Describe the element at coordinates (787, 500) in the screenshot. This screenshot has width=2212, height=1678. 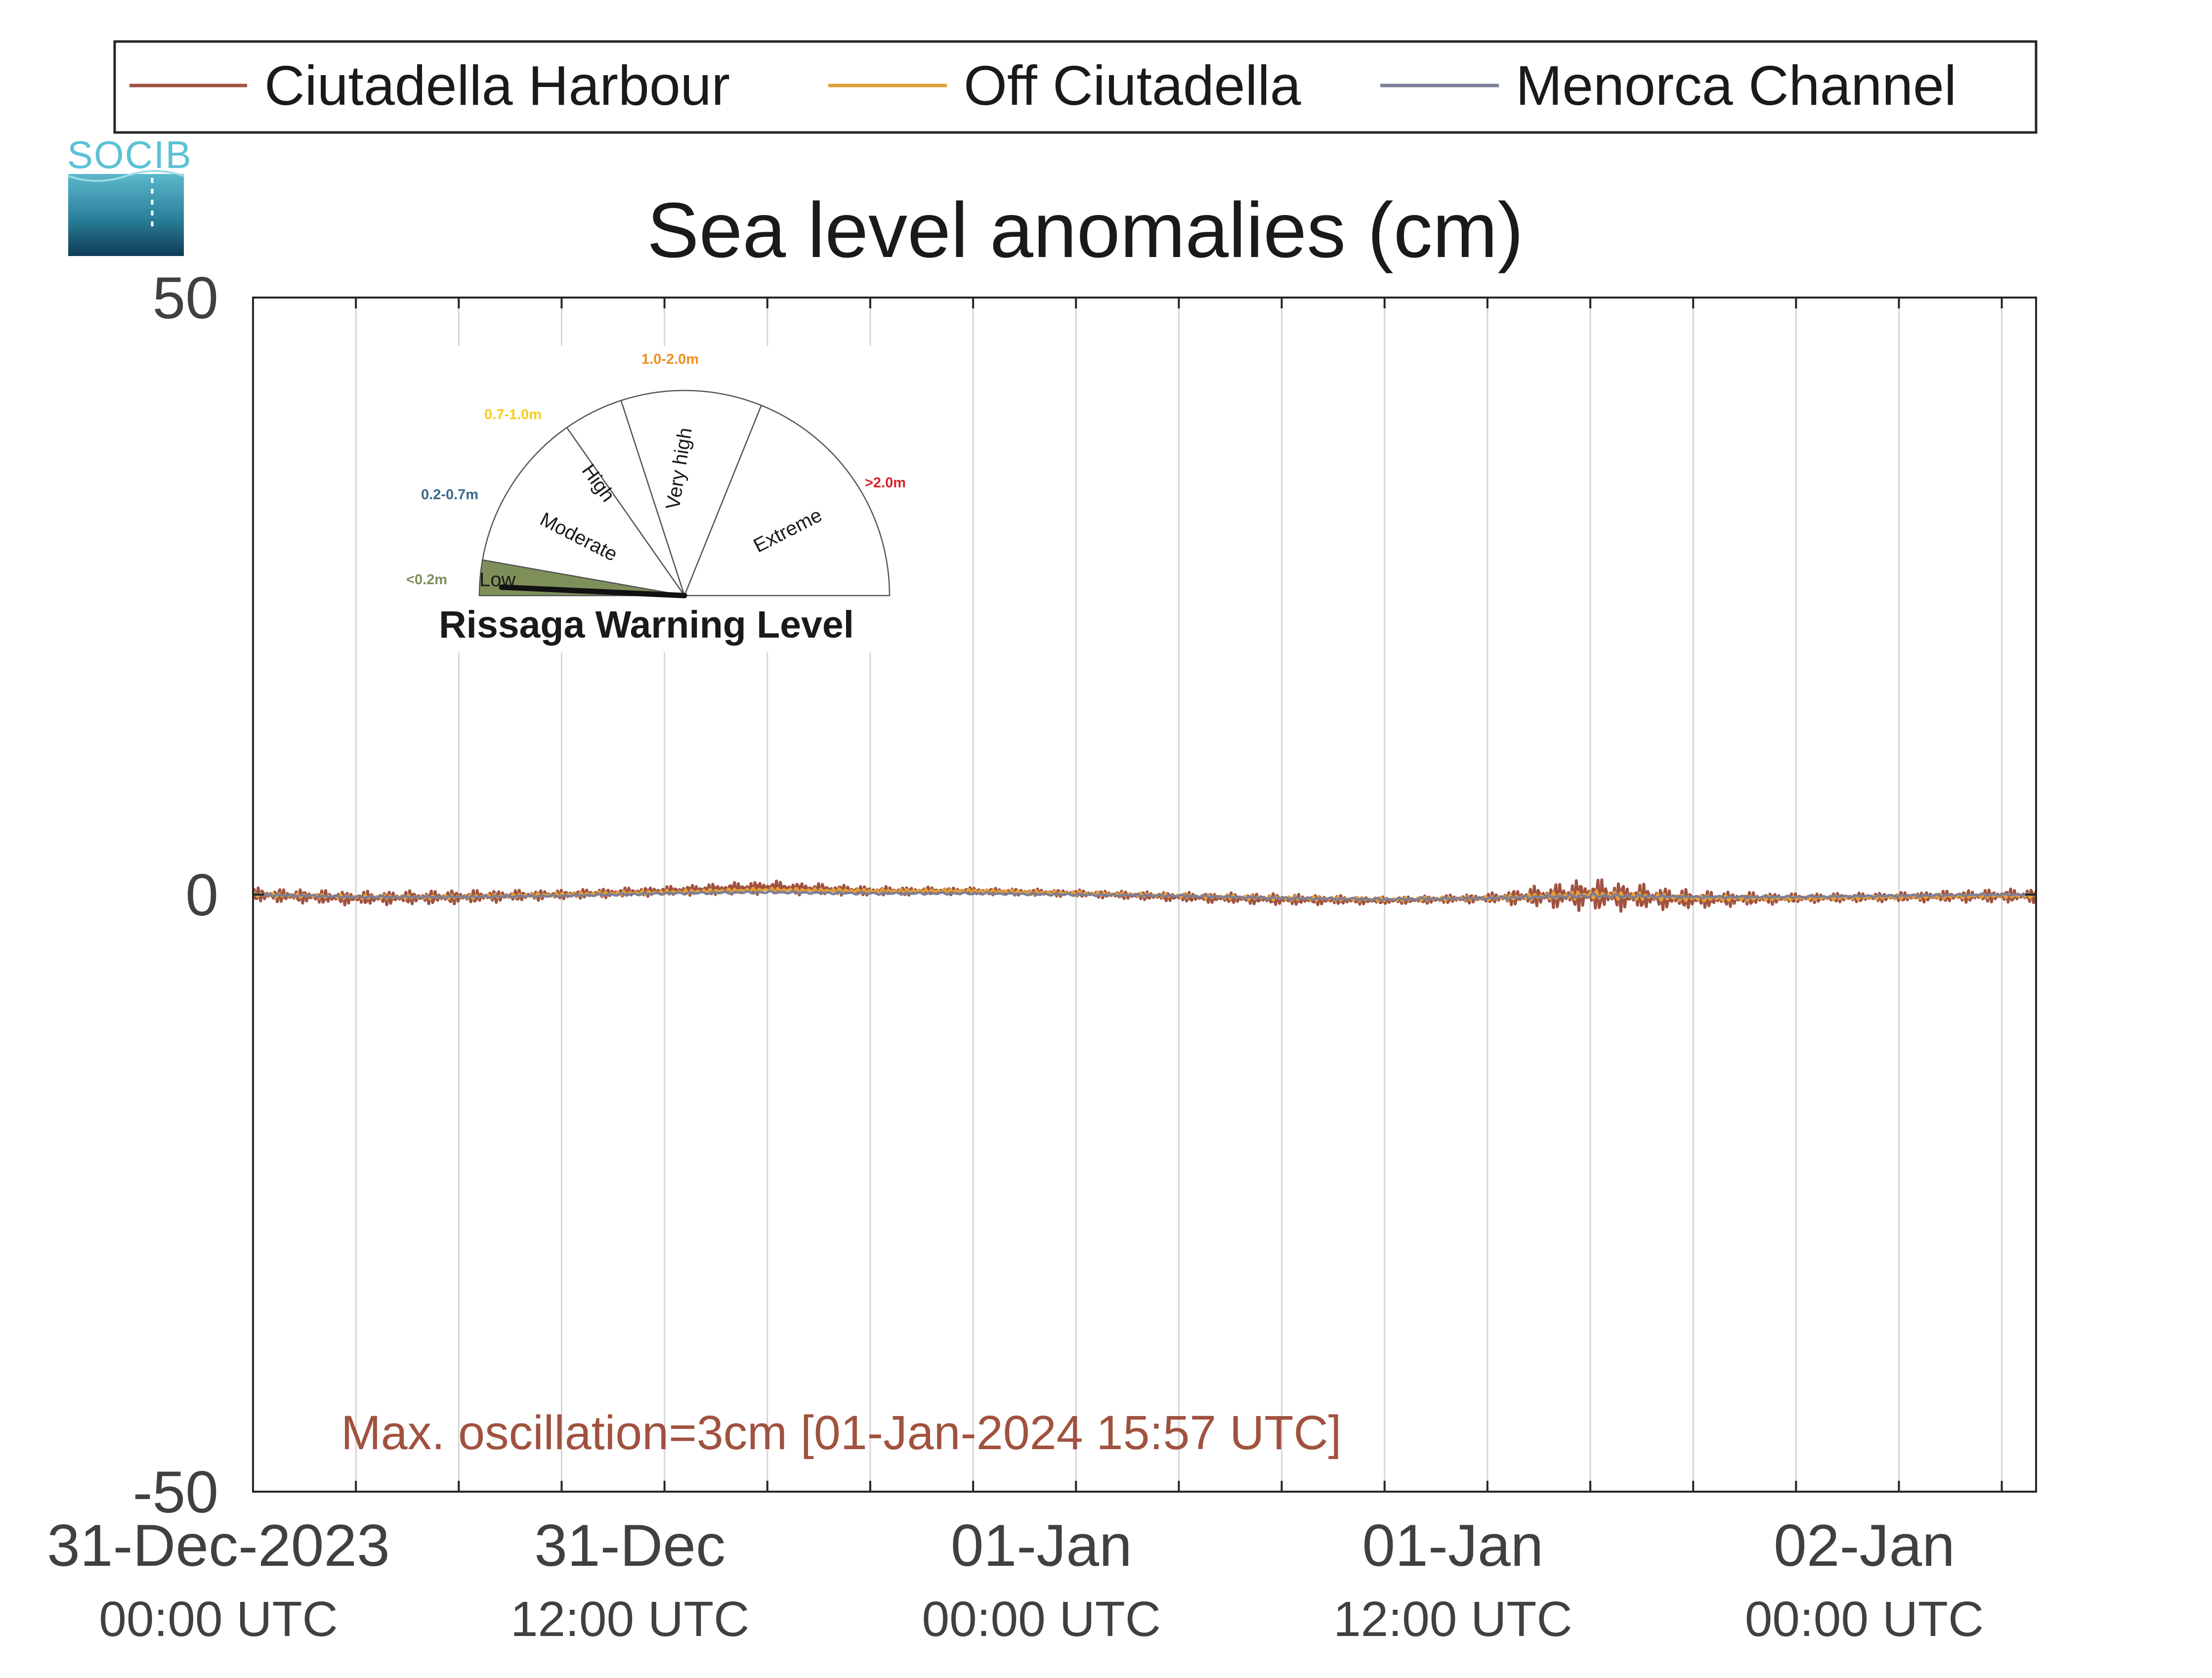
I see `gauge-sector-extreme` at that location.